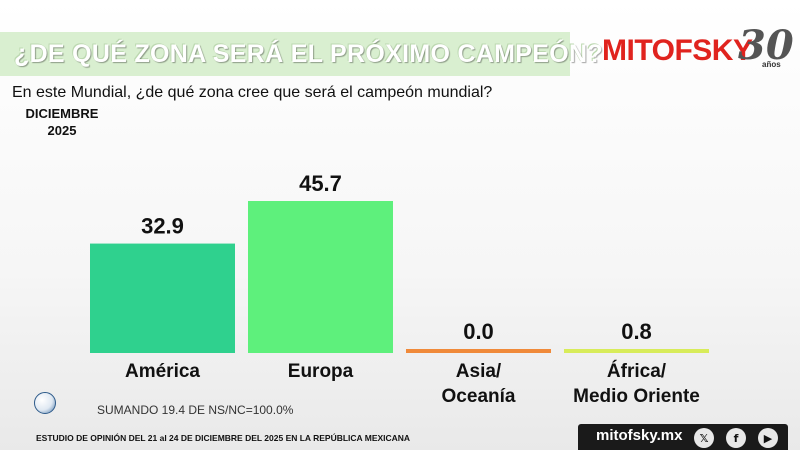 The width and height of the screenshot is (800, 450). I want to click on facebook-icon: f, so click(736, 438).